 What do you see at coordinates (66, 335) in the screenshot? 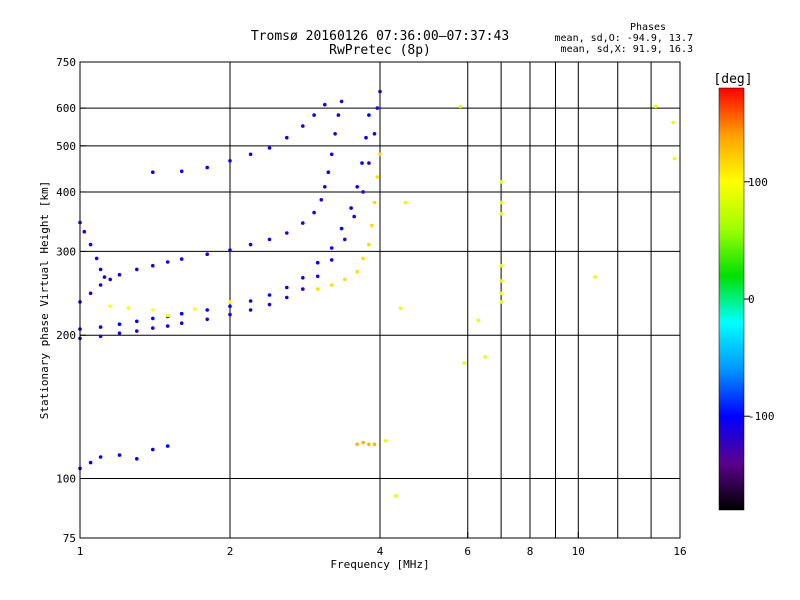
I see `y-tick-label: 200` at bounding box center [66, 335].